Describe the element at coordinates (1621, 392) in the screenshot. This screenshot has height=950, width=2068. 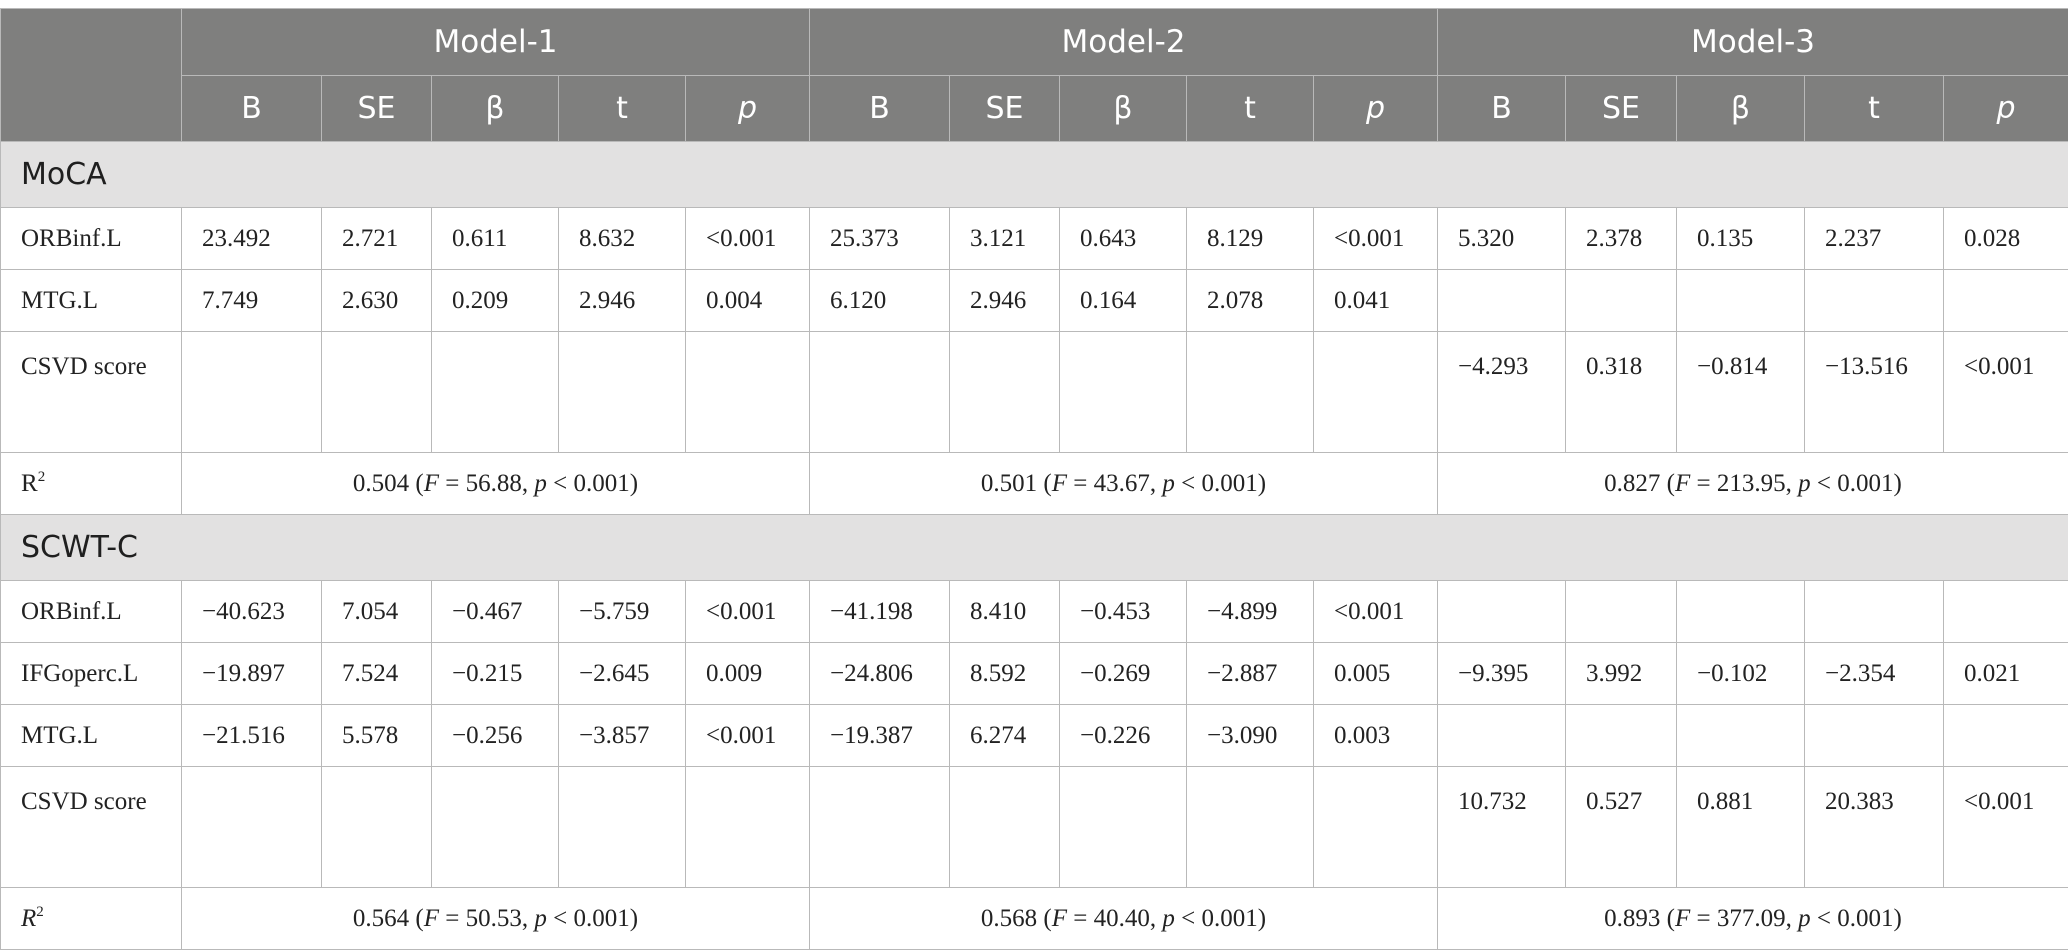
I see `table-cell: 0.318` at that location.